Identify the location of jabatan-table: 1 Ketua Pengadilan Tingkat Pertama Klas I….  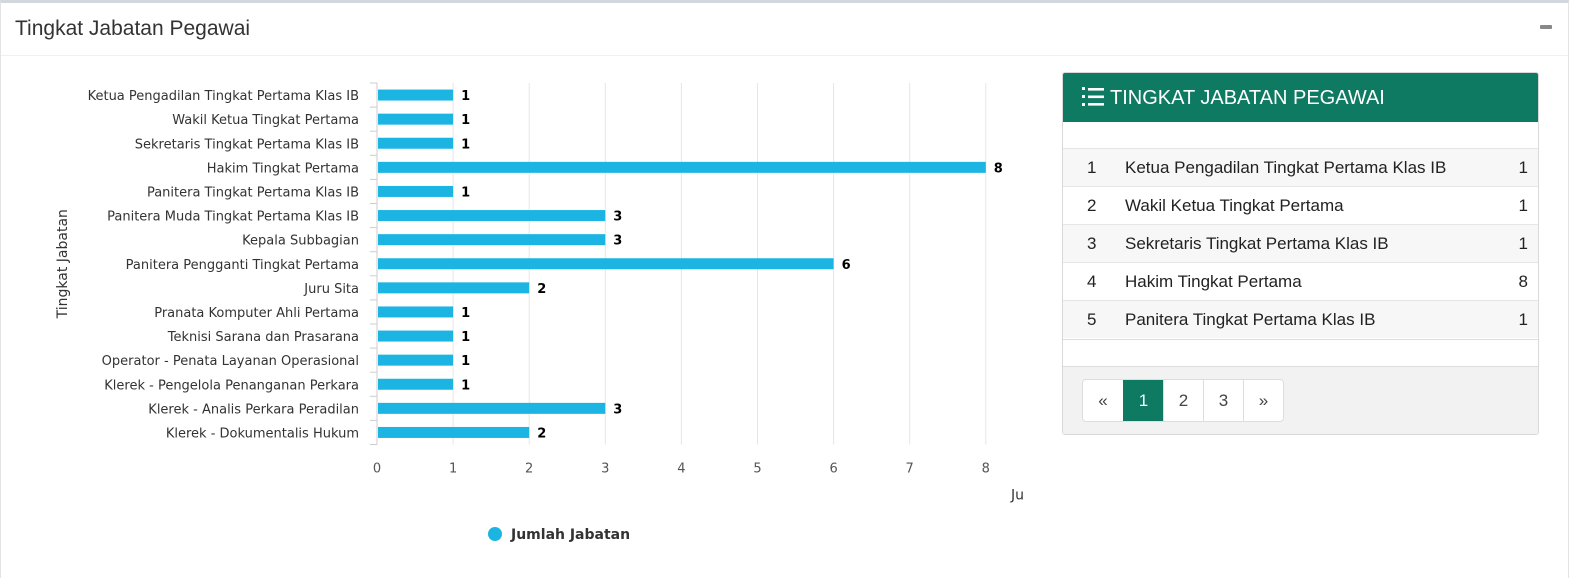
(1300, 243).